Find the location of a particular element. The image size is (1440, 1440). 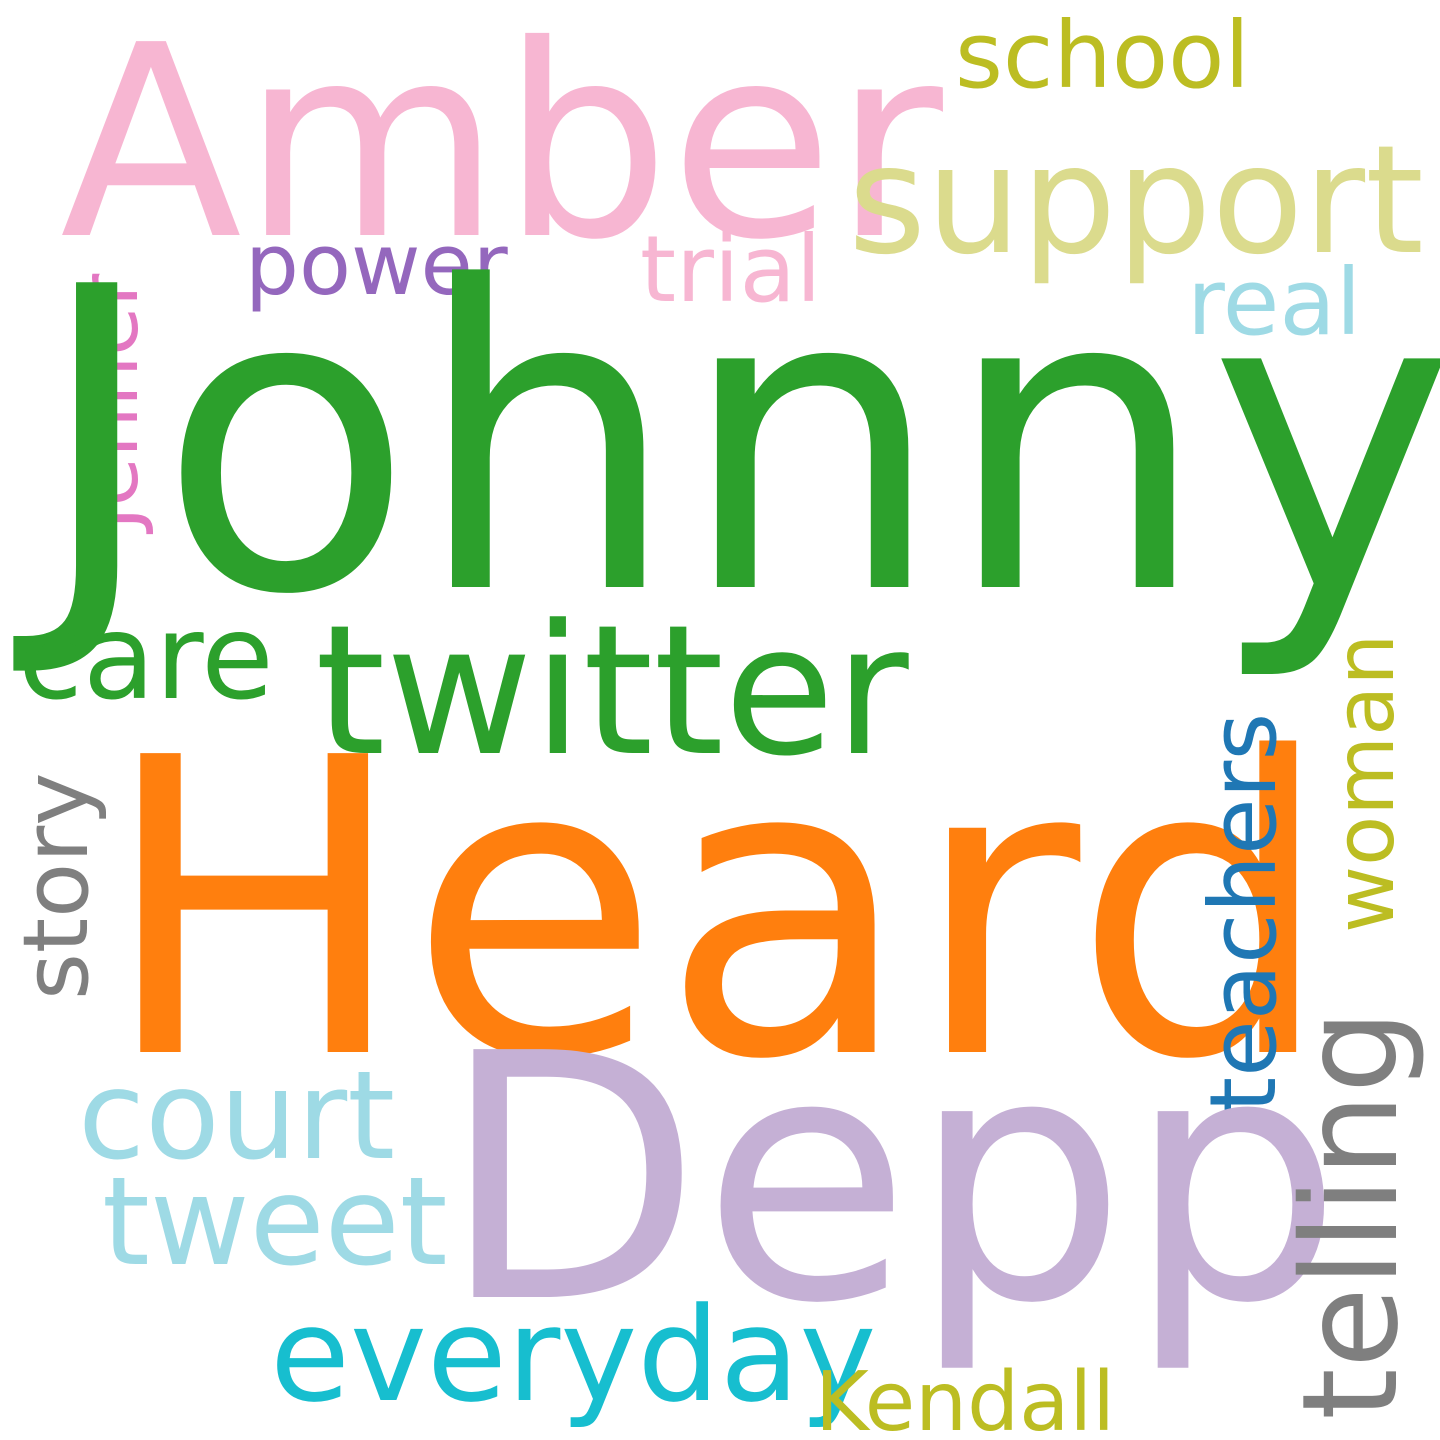

word-story: story is located at coordinates (56, 886).